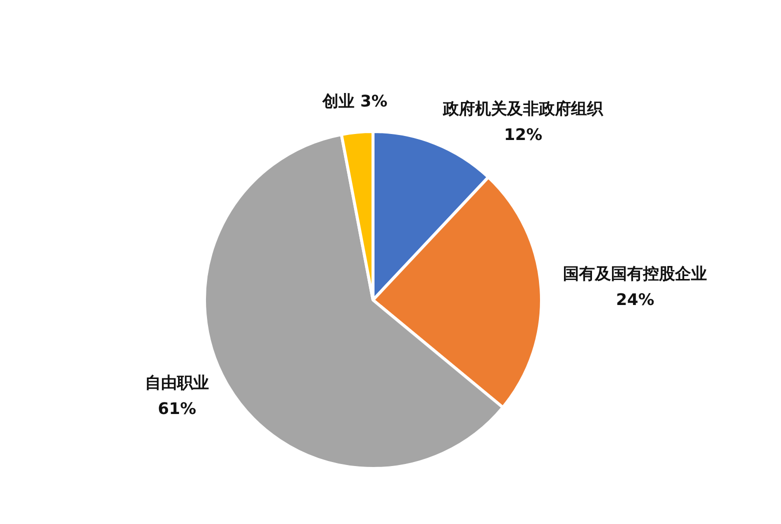 This screenshot has width=781, height=524. What do you see at coordinates (523, 134) in the screenshot?
I see `data-label: 12%` at bounding box center [523, 134].